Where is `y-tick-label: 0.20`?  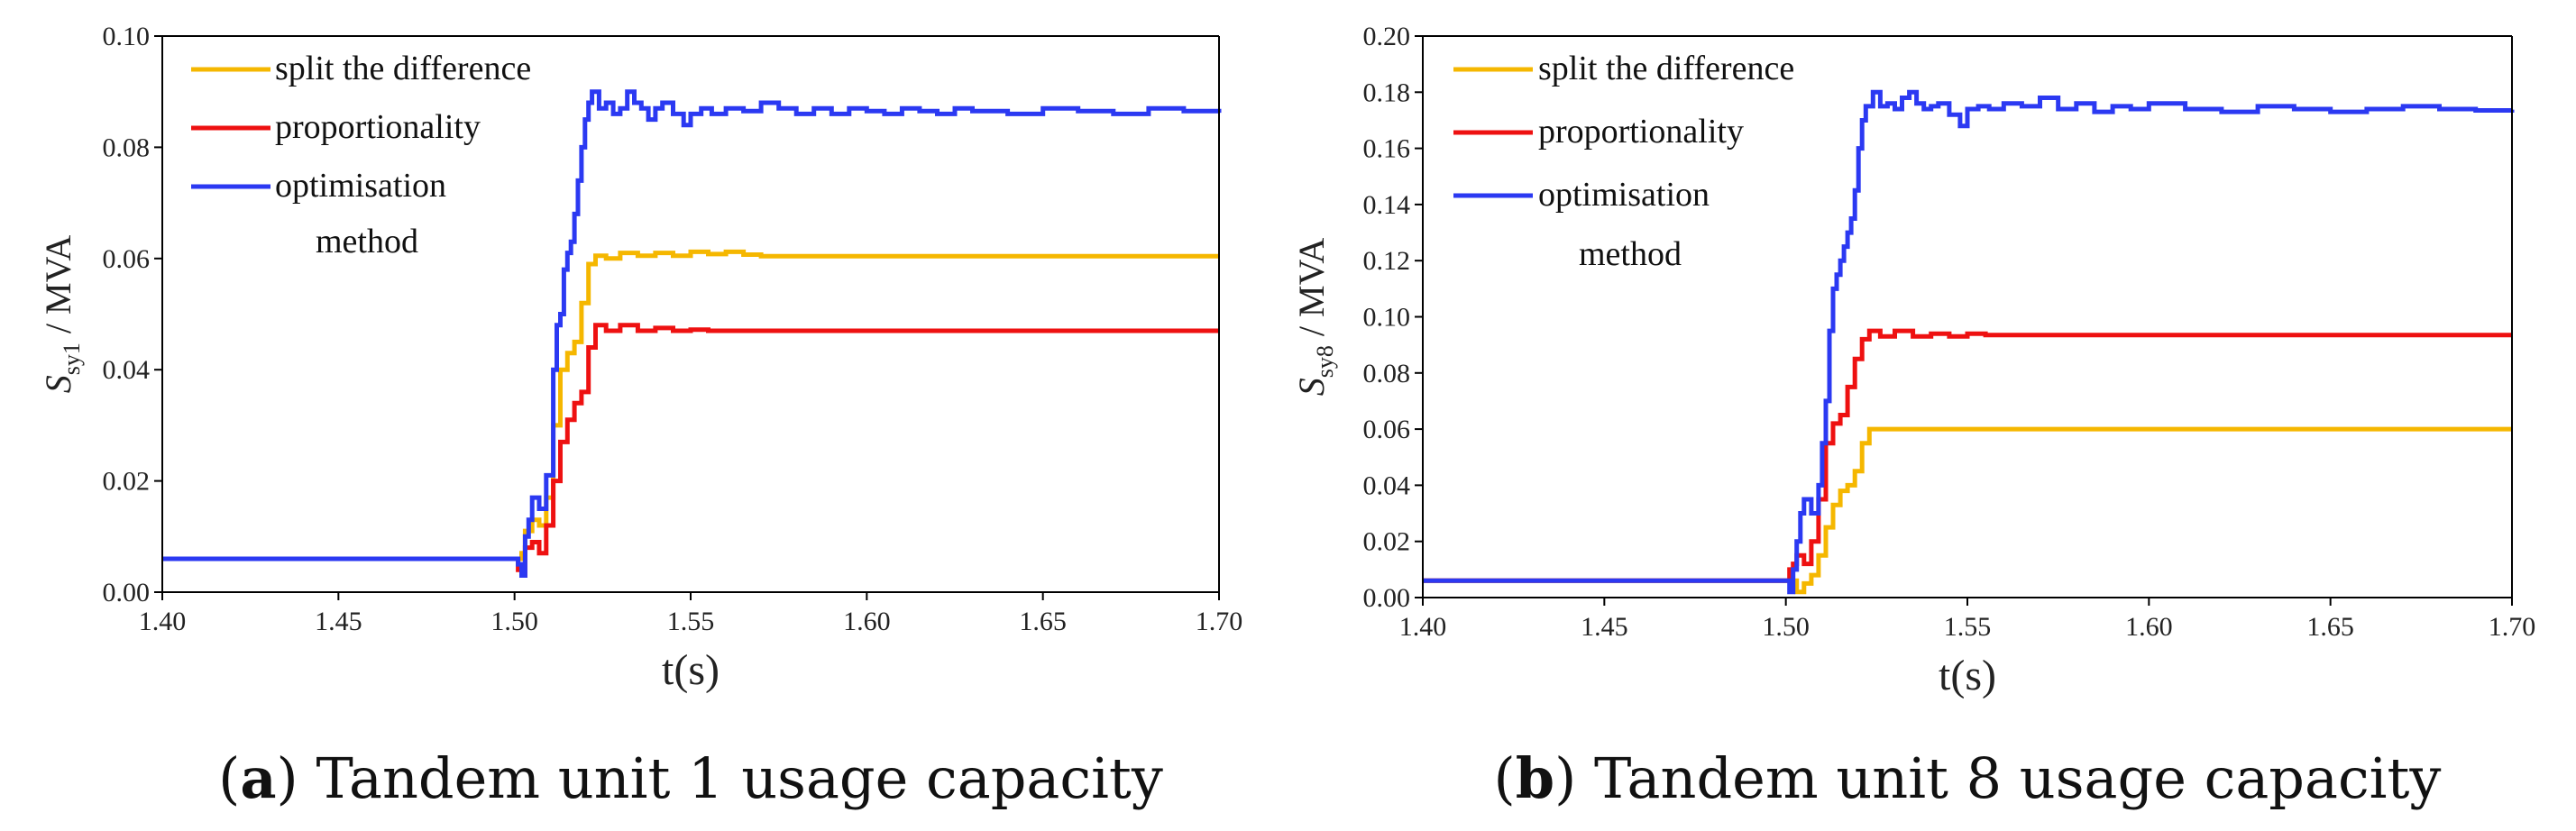
y-tick-label: 0.20 is located at coordinates (1387, 36).